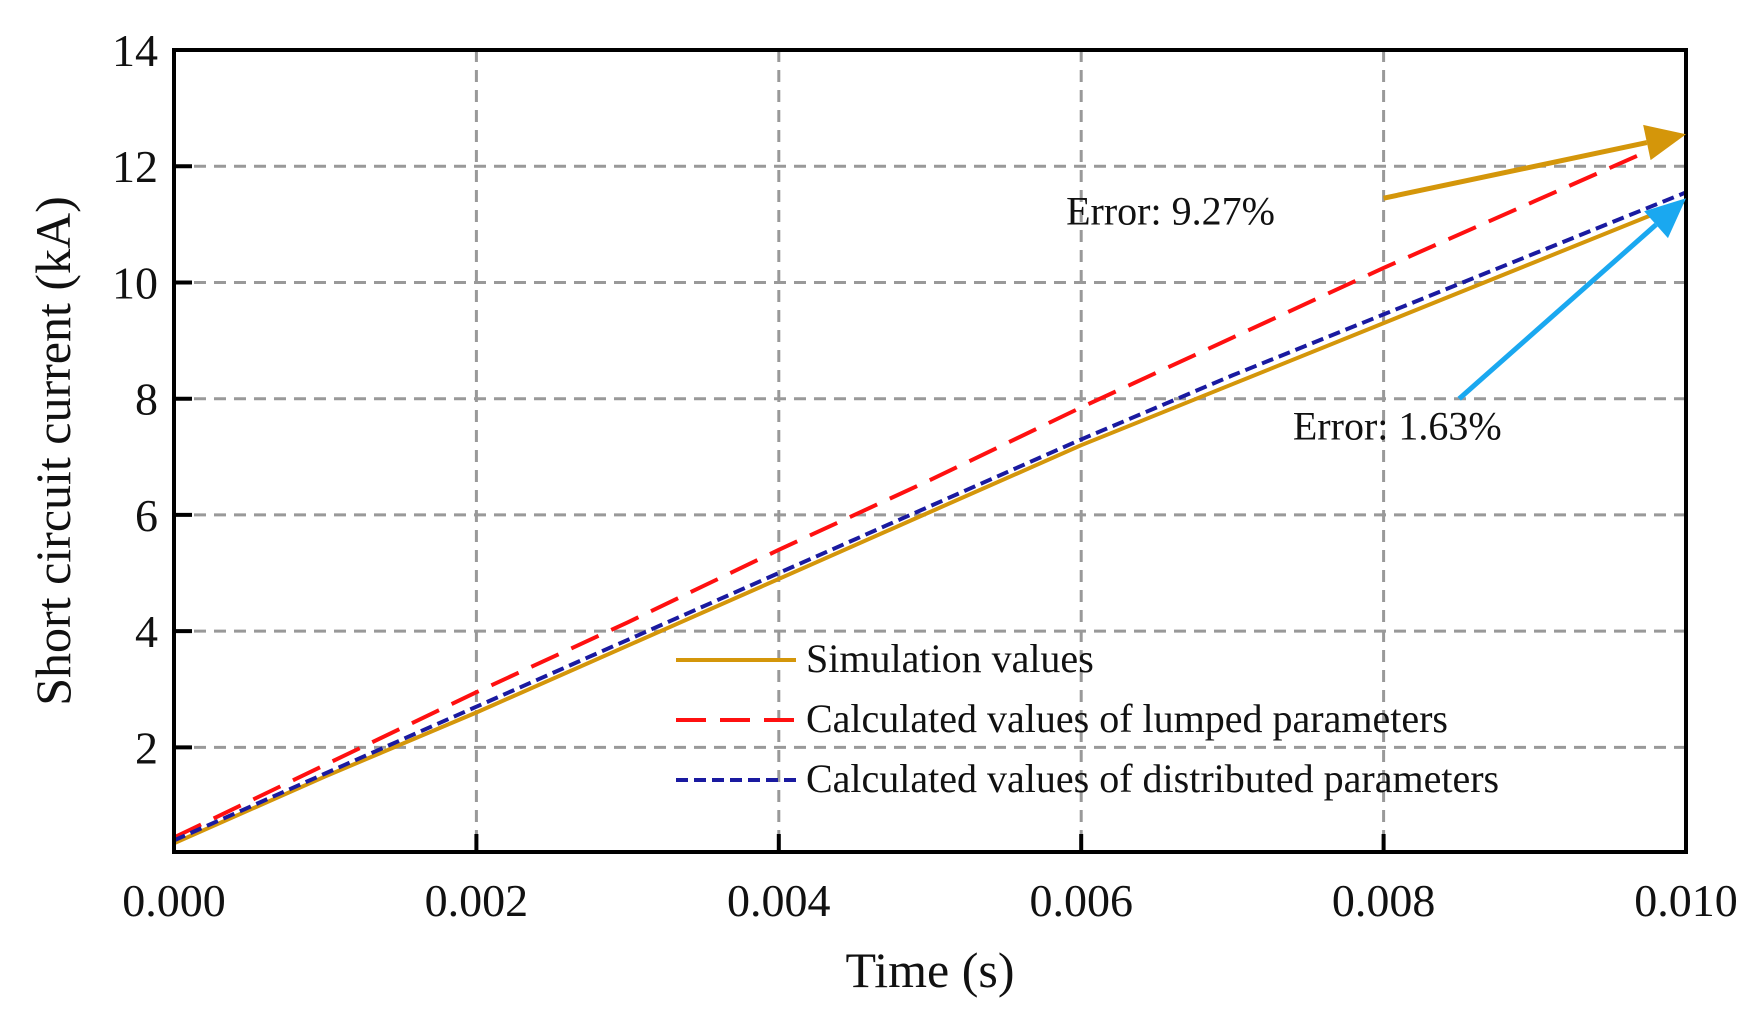 The height and width of the screenshot is (1034, 1752). What do you see at coordinates (135, 166) in the screenshot?
I see `y-tick-label: 12` at bounding box center [135, 166].